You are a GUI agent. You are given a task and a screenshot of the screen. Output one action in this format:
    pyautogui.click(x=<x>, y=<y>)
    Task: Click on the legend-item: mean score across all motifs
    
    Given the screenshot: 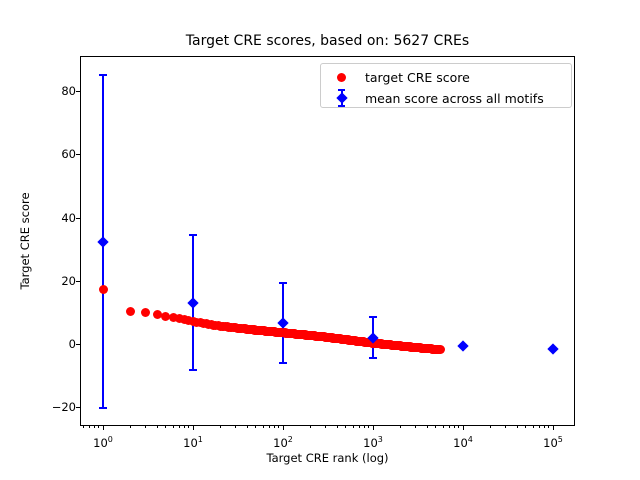 What is the action you would take?
    pyautogui.click(x=446, y=98)
    